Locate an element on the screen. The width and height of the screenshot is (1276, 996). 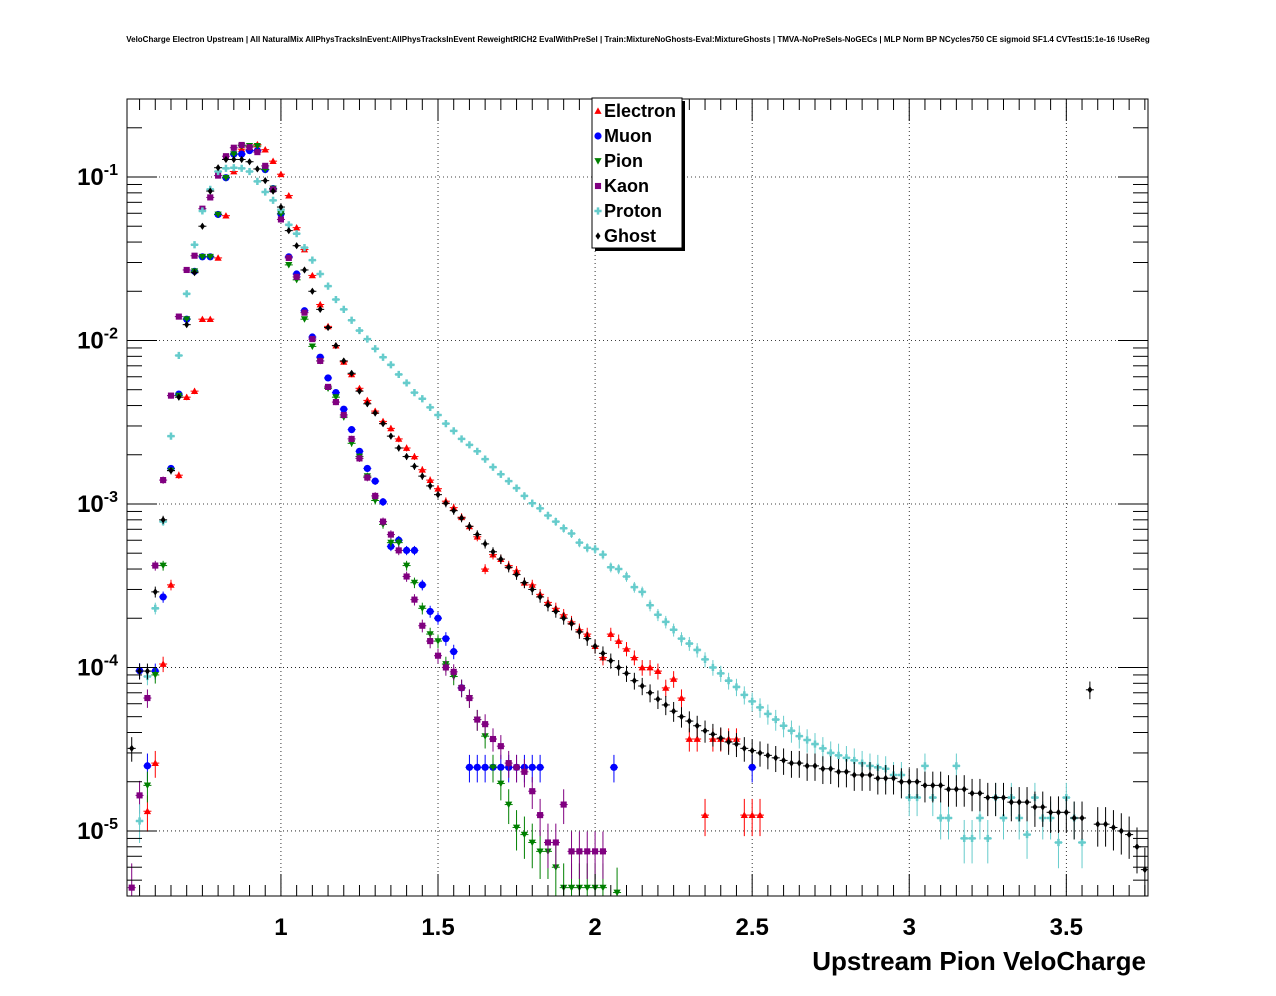
legend-entry-kaon: Kaon is located at coordinates (621, 186).